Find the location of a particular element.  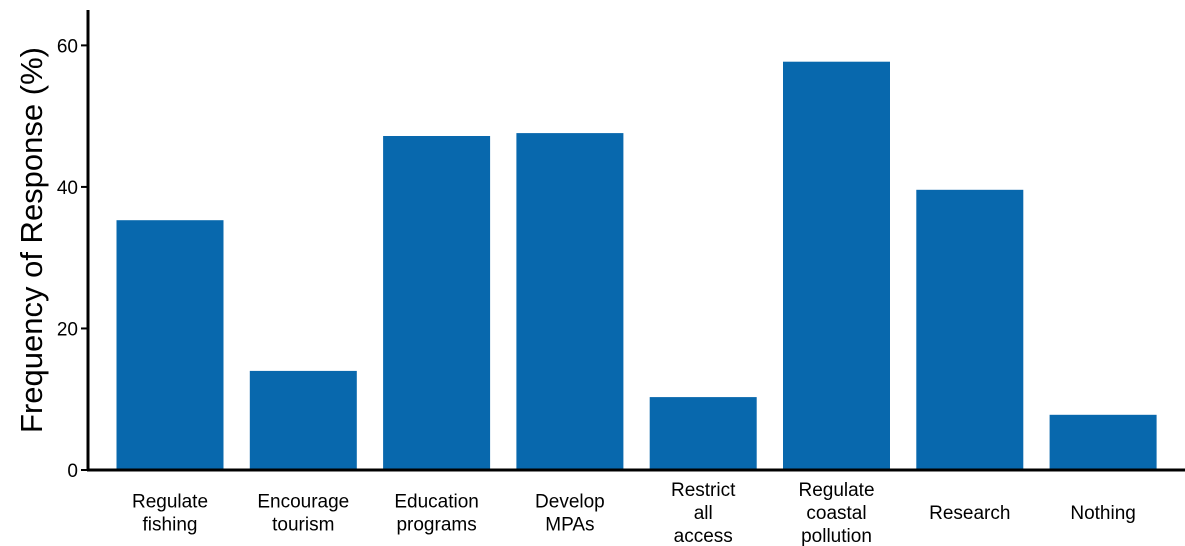

y-axis-ticks: 0 20 40 60 is located at coordinates (72, 259).